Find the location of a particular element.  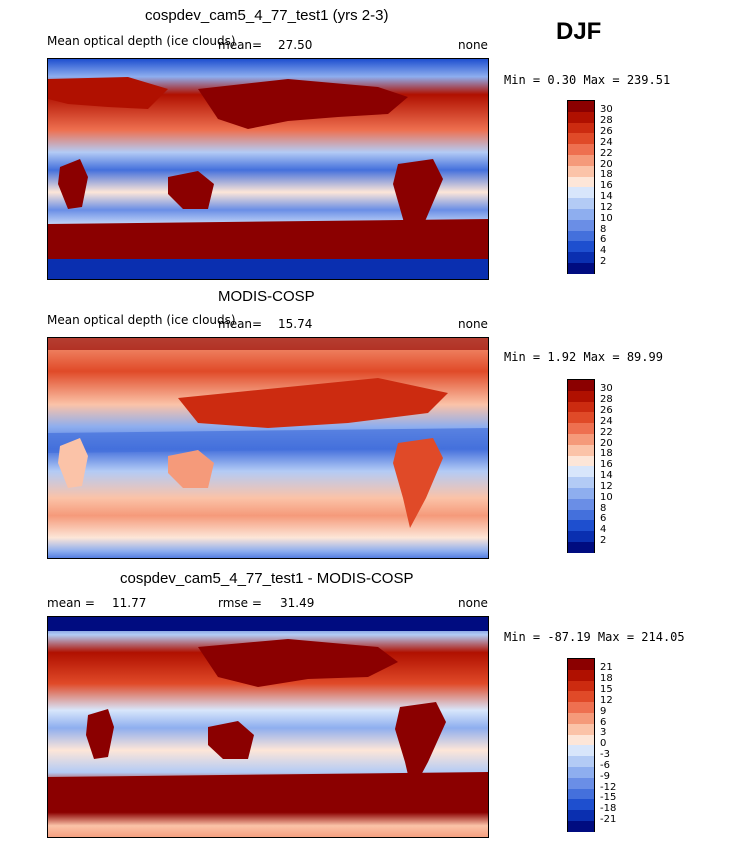

panel3-rmse-label: rmse = is located at coordinates (240, 603).